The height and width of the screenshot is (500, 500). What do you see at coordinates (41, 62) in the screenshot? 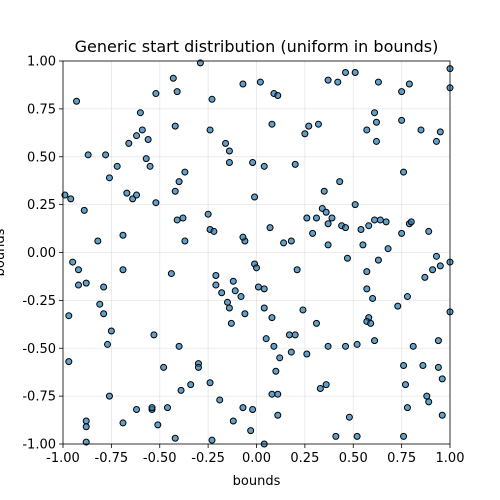
I see `y-tick-label: 1.00` at bounding box center [41, 62].